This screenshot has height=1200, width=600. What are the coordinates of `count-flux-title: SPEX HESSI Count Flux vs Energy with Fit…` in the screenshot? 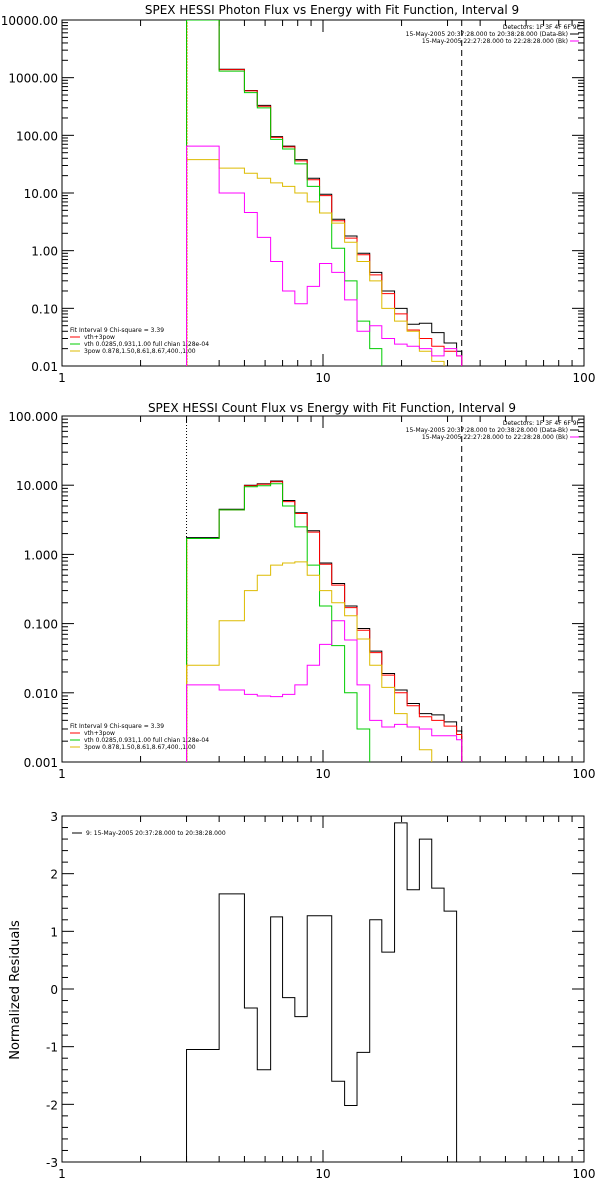 It's located at (332, 408).